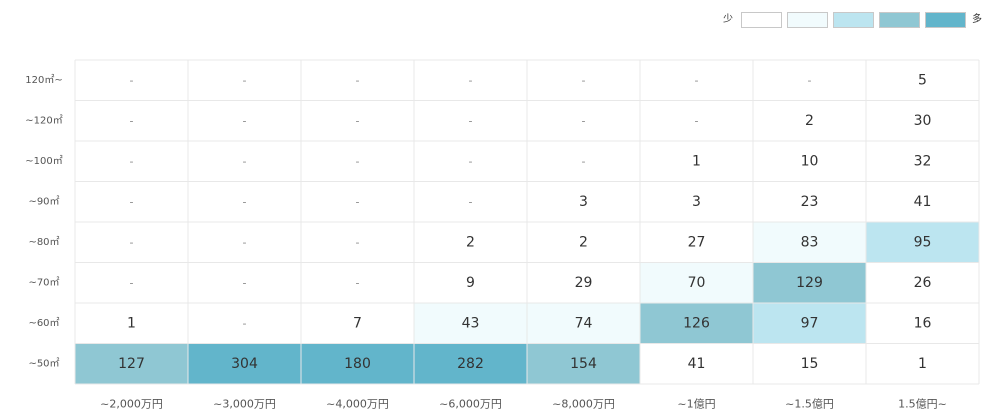  I want to click on legend: 少 多, so click(852, 20).